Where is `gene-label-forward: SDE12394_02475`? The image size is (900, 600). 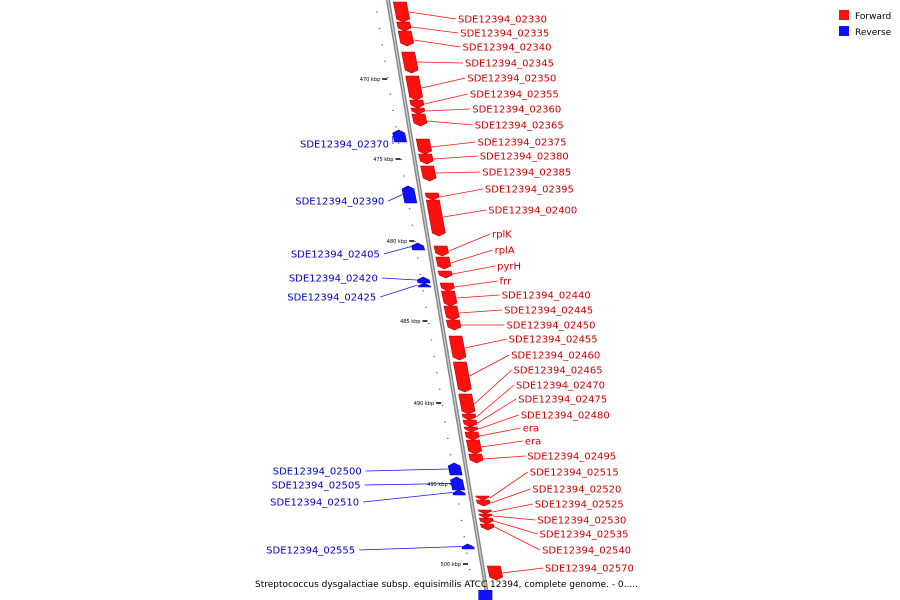
gene-label-forward: SDE12394_02475 is located at coordinates (562, 400).